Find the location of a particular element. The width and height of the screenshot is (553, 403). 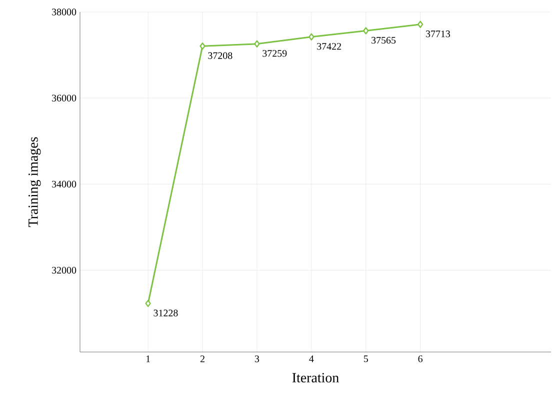

x-tick-label: 2 is located at coordinates (202, 359).